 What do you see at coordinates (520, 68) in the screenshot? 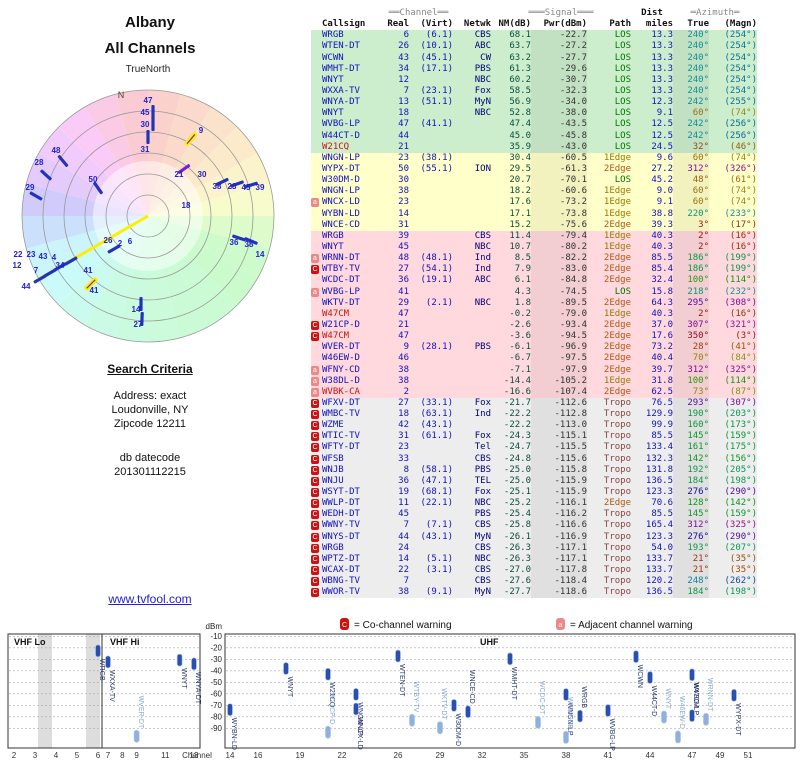
I see `cell-noise-margin: 61.3` at bounding box center [520, 68].